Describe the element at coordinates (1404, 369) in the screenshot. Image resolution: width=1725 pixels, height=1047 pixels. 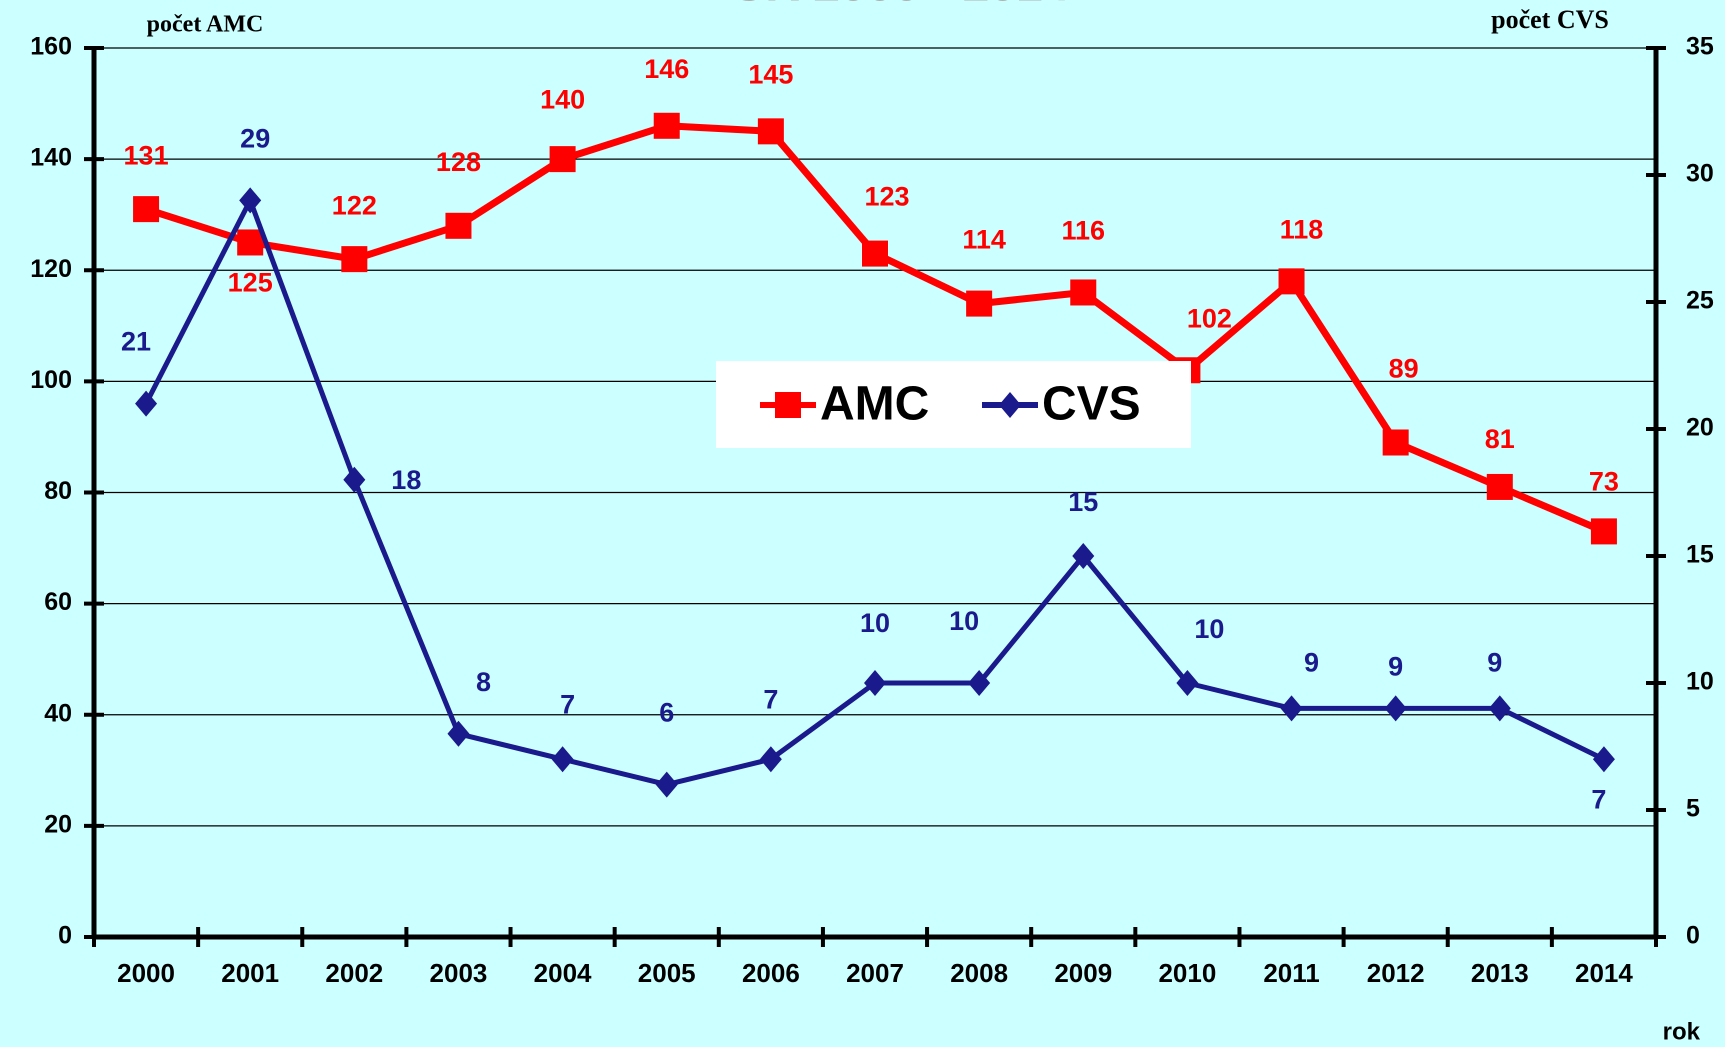
I see `data-label: 89` at that location.